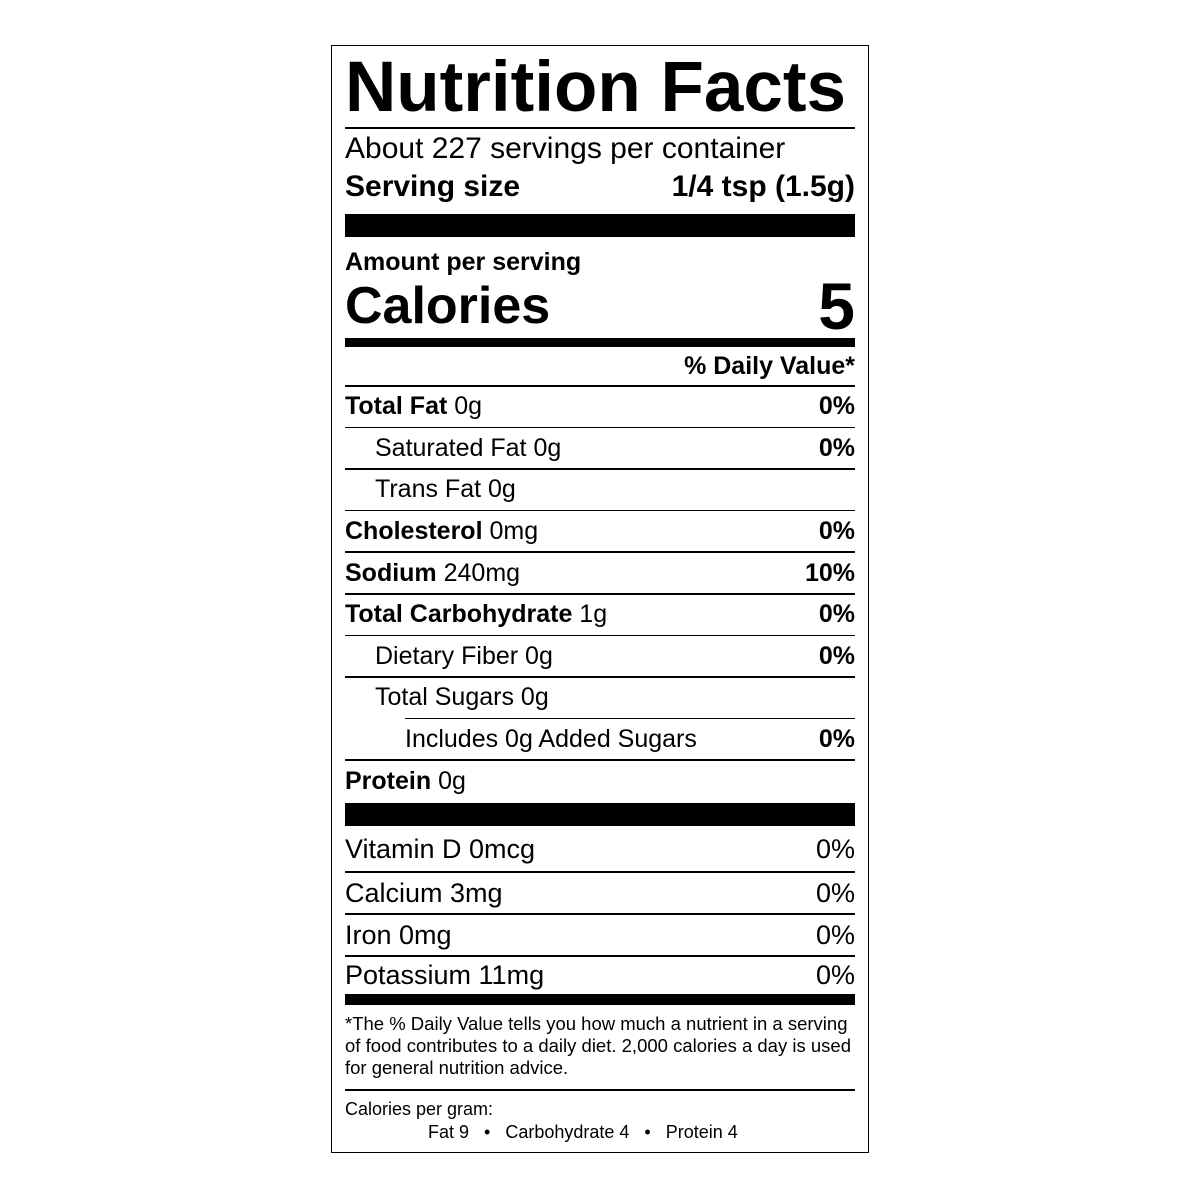 Image resolution: width=1200 pixels, height=1200 pixels. Describe the element at coordinates (440, 848) in the screenshot. I see `vitamin-name: Vitamin D 0mcg` at that location.